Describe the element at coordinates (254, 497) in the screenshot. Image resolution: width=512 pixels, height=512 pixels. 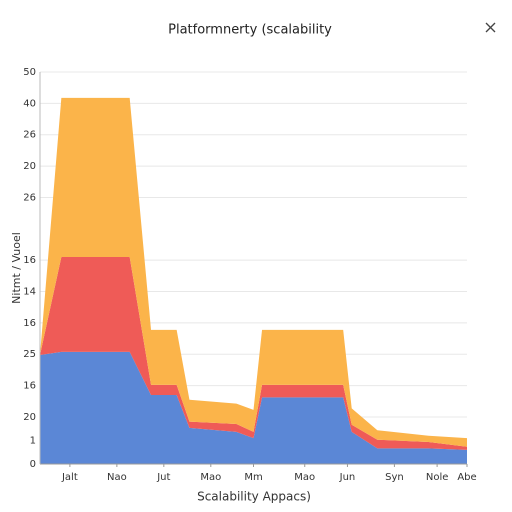
I see `x-axis-label: Scalability Appacs)` at that location.